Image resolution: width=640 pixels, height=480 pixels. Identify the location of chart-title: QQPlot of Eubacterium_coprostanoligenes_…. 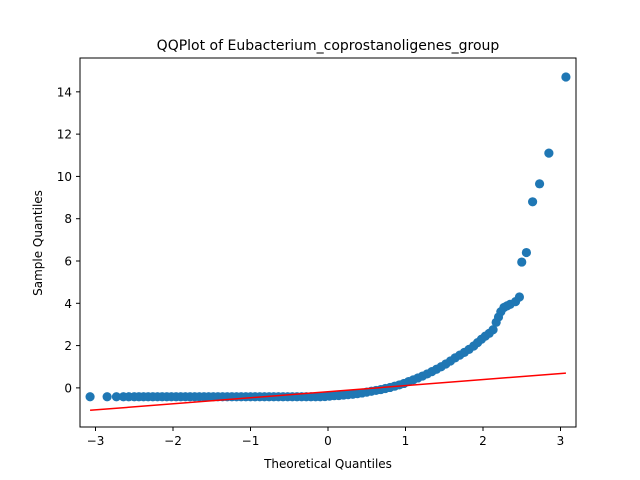
(328, 46).